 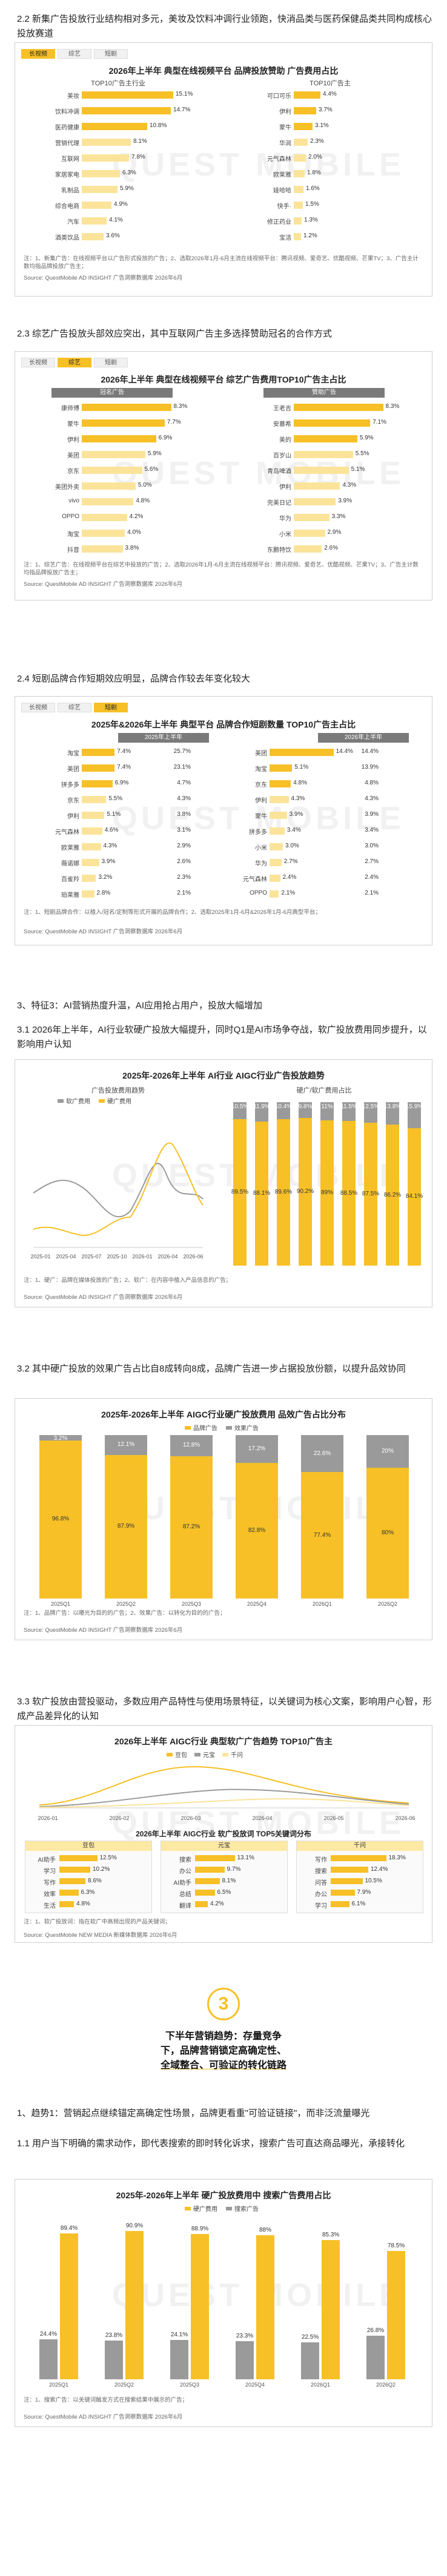 What do you see at coordinates (110, 846) in the screenshot?
I see `bar-value: 4.3%` at bounding box center [110, 846].